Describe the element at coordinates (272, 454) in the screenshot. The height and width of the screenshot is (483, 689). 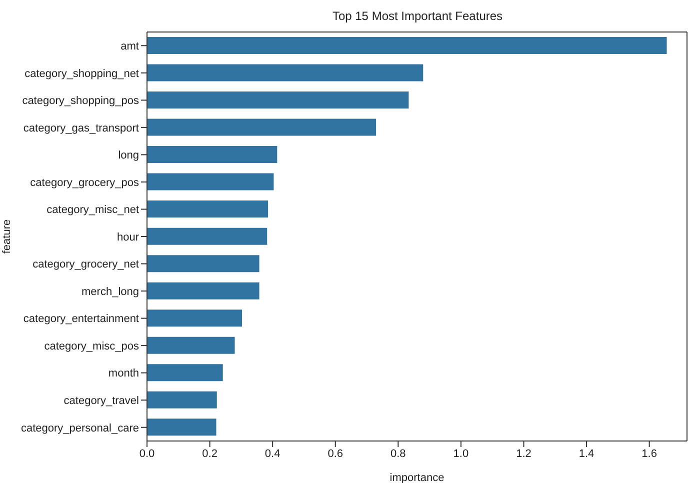
I see `x-tick-label: 0.4` at that location.